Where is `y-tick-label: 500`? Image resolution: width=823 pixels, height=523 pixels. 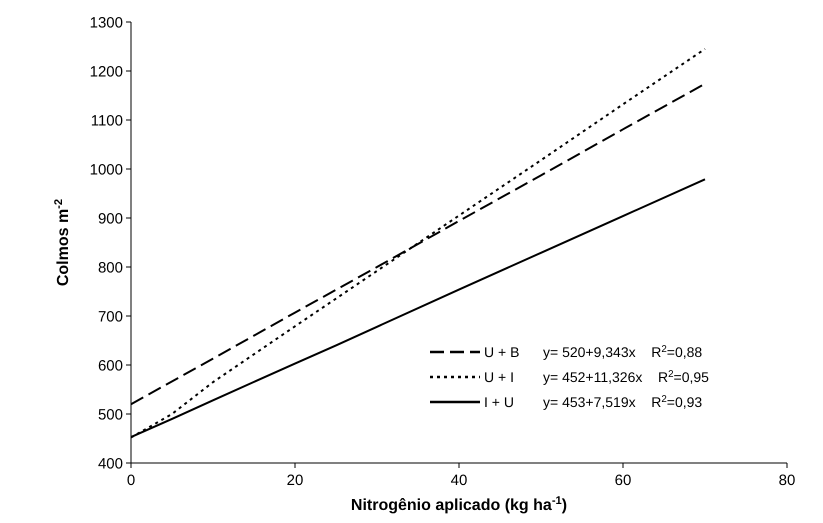
y-tick-label: 500 is located at coordinates (110, 415).